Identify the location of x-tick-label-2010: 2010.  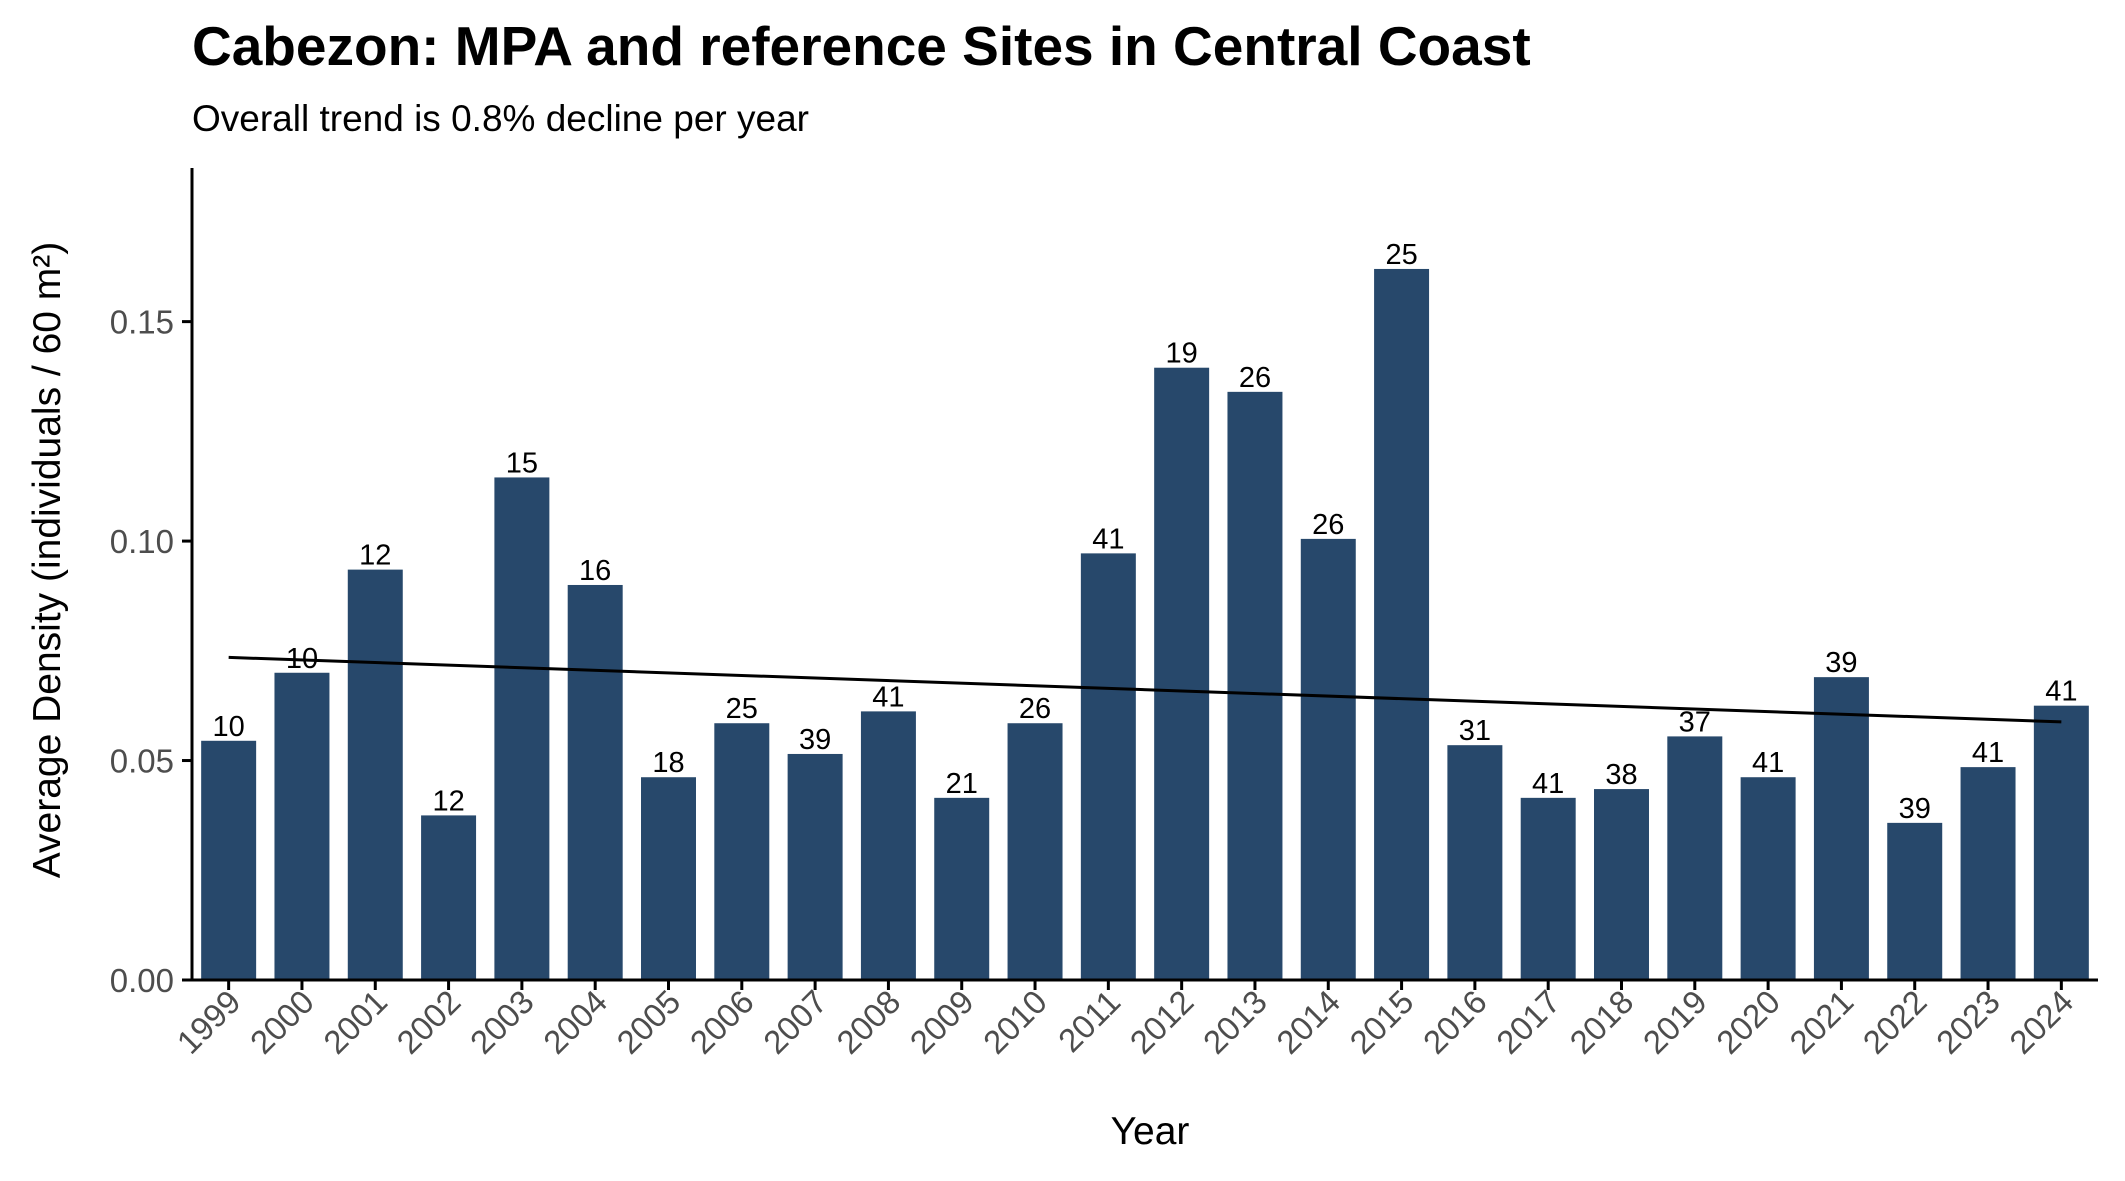
(1015, 1022).